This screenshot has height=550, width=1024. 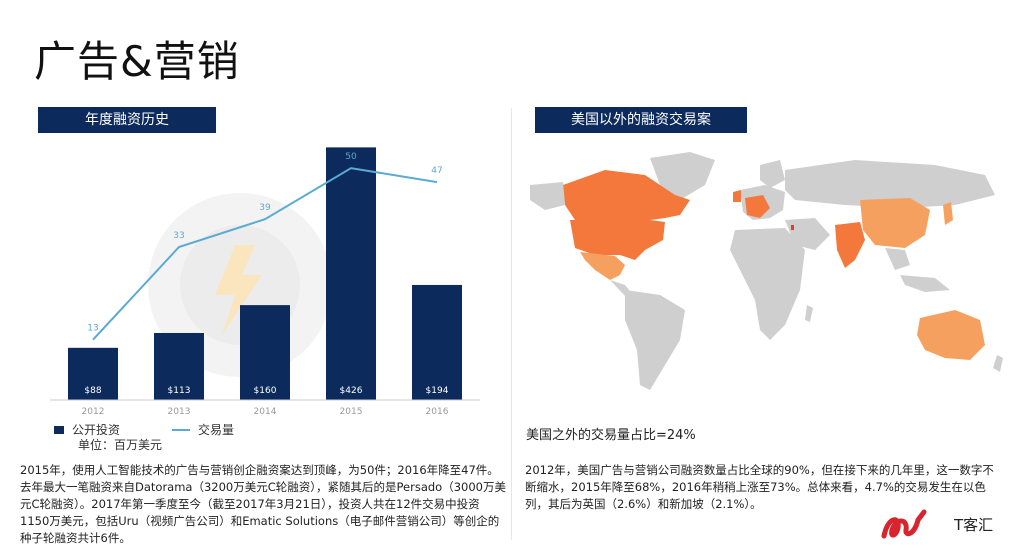 I want to click on legend-line-swatch, so click(x=181, y=429).